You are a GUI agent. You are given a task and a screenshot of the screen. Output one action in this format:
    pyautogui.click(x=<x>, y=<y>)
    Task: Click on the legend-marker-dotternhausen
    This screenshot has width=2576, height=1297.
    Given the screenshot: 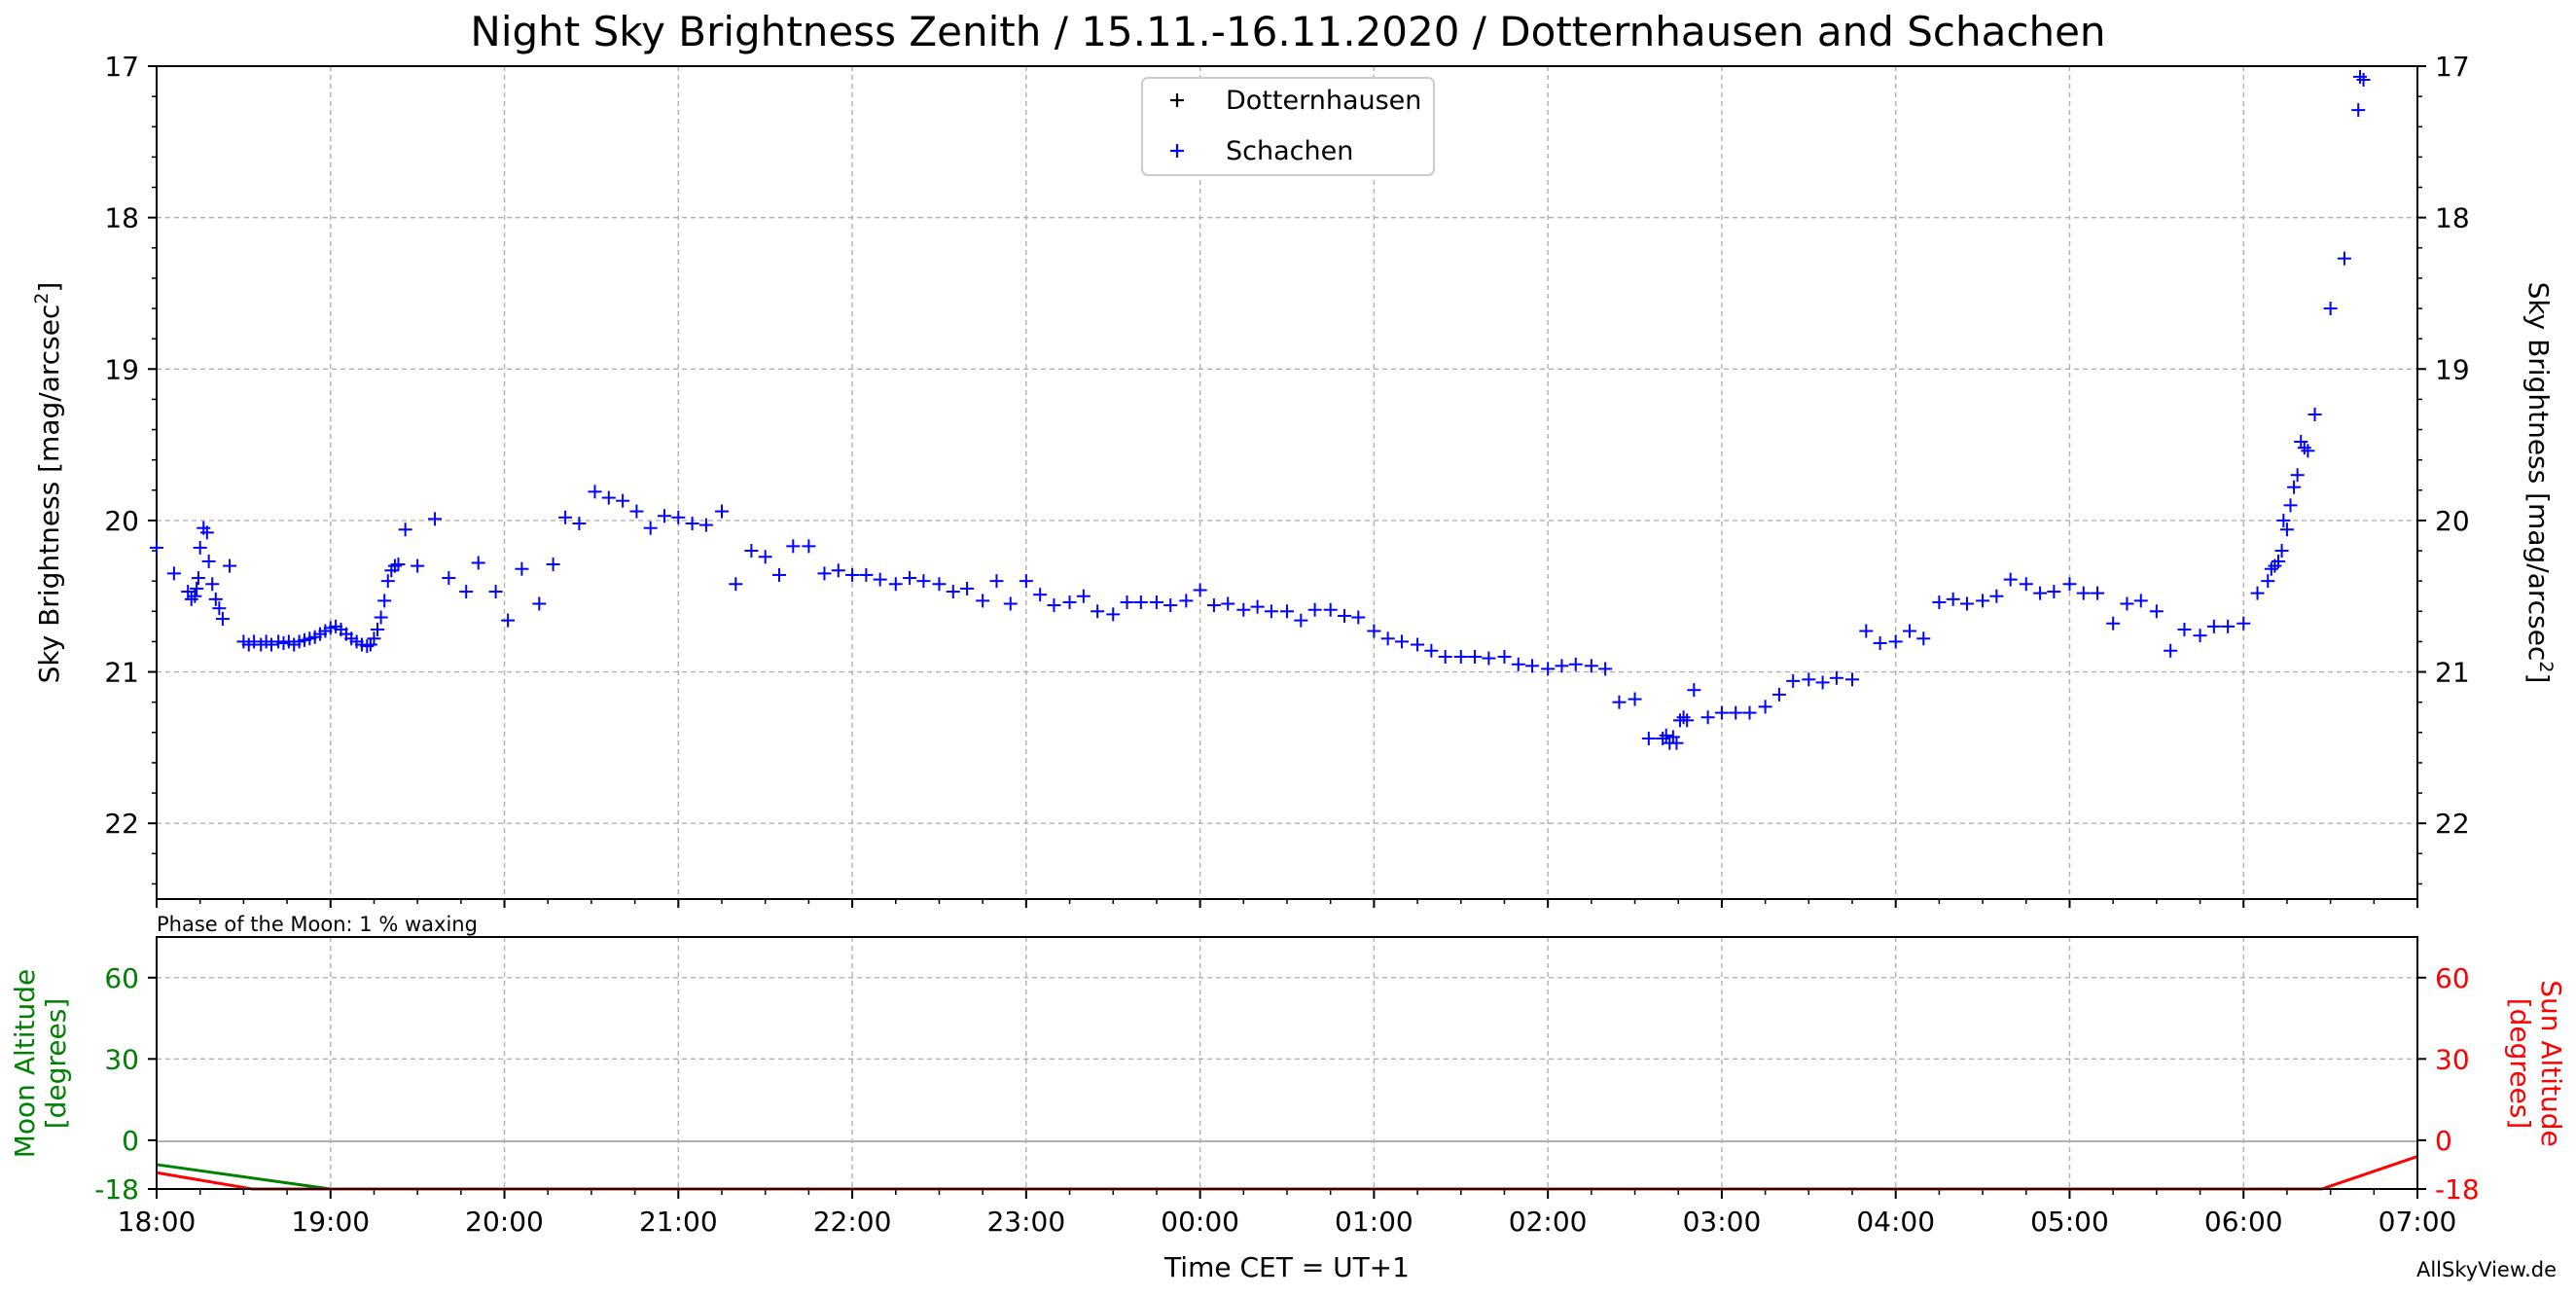 What is the action you would take?
    pyautogui.click(x=1177, y=100)
    